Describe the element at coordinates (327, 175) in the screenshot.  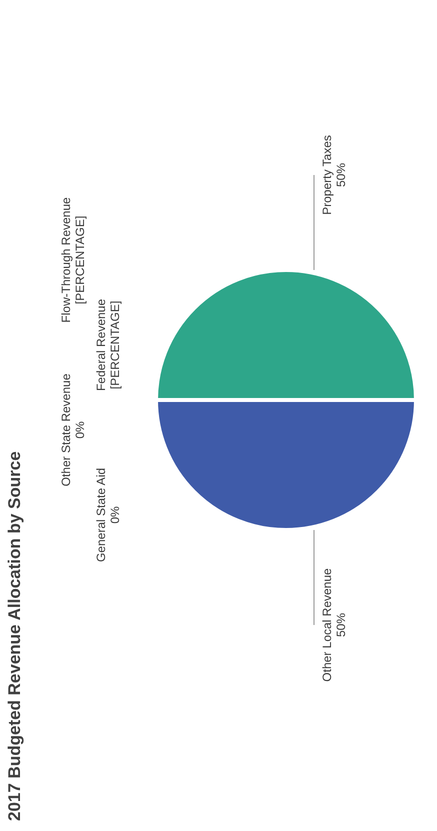
I see `slice-label: Property Taxes` at that location.